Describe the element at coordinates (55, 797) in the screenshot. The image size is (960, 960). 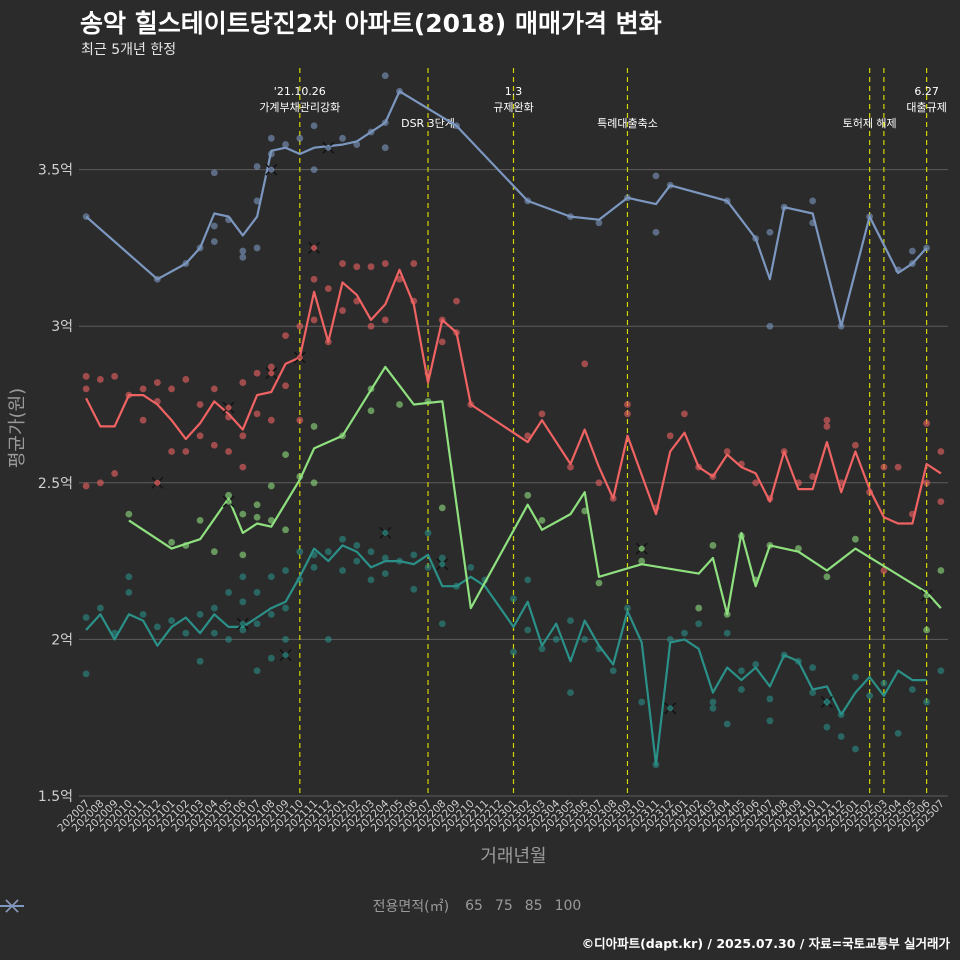
I see `y-tick-label-0: 1.5억` at that location.